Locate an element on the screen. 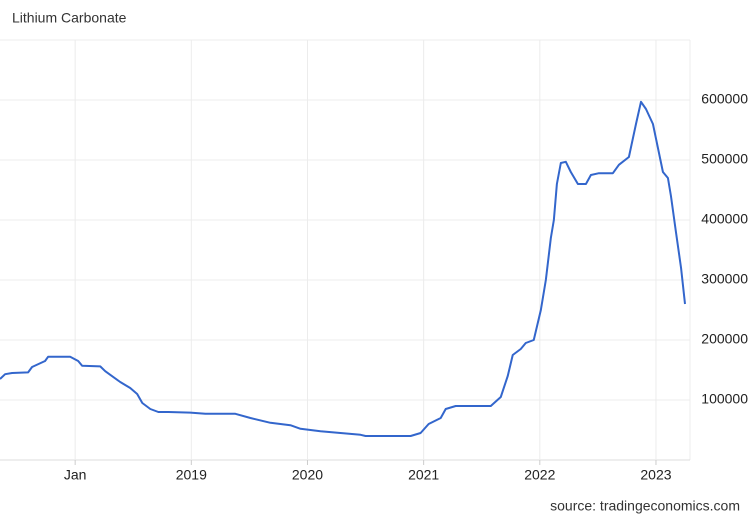  x-tick-label: Jan is located at coordinates (75, 475).